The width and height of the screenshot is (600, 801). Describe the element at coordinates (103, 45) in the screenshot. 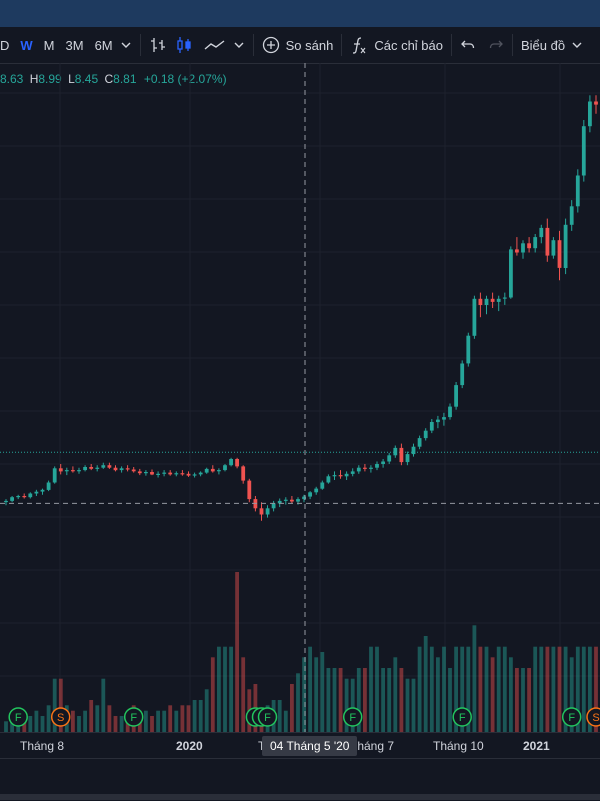

I see `timeframe-6m: 6M` at that location.